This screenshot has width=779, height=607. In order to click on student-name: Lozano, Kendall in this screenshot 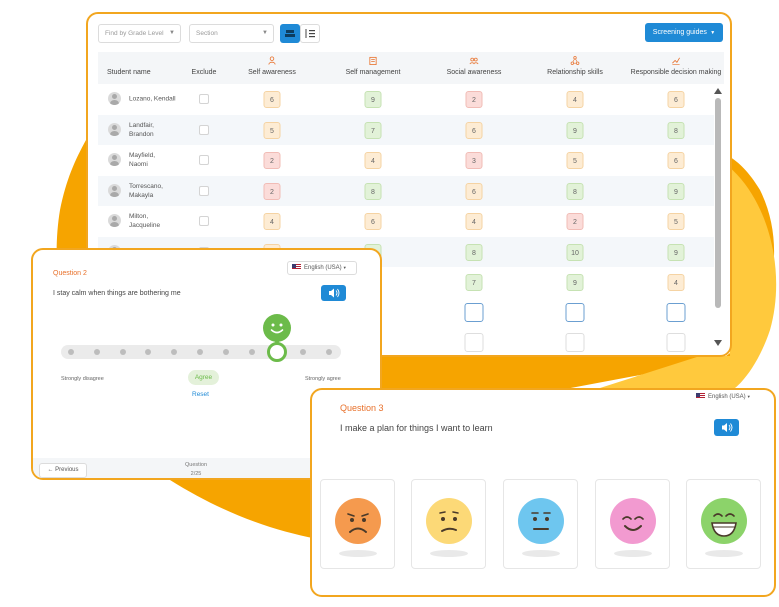, I will do `click(160, 99)`.